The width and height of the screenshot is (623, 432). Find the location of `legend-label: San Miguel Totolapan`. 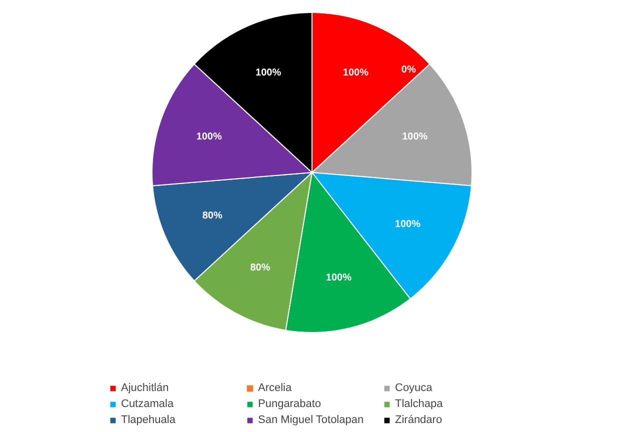

legend-label: San Miguel Totolapan is located at coordinates (311, 420).